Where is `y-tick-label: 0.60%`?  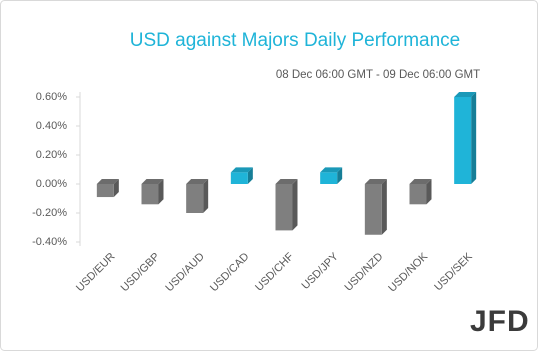
y-tick-label: 0.60% is located at coordinates (51, 97).